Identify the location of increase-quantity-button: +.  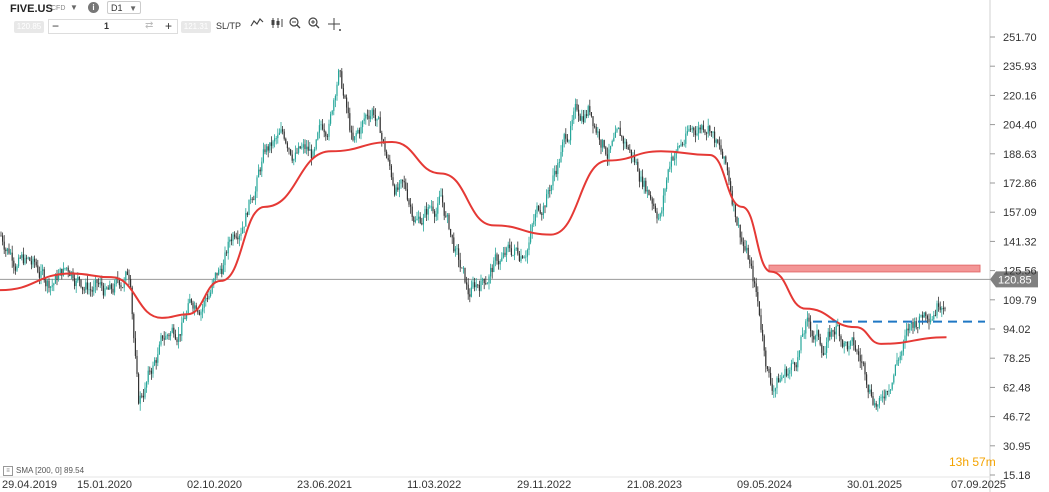
(169, 26).